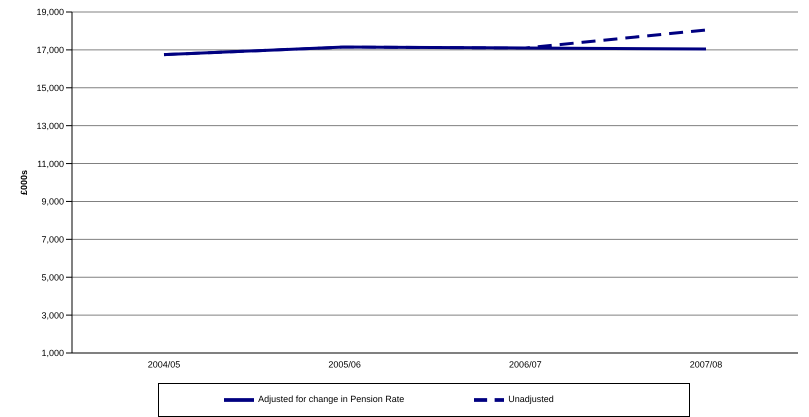 The height and width of the screenshot is (417, 809). I want to click on legend-label: Unadjusted, so click(531, 399).